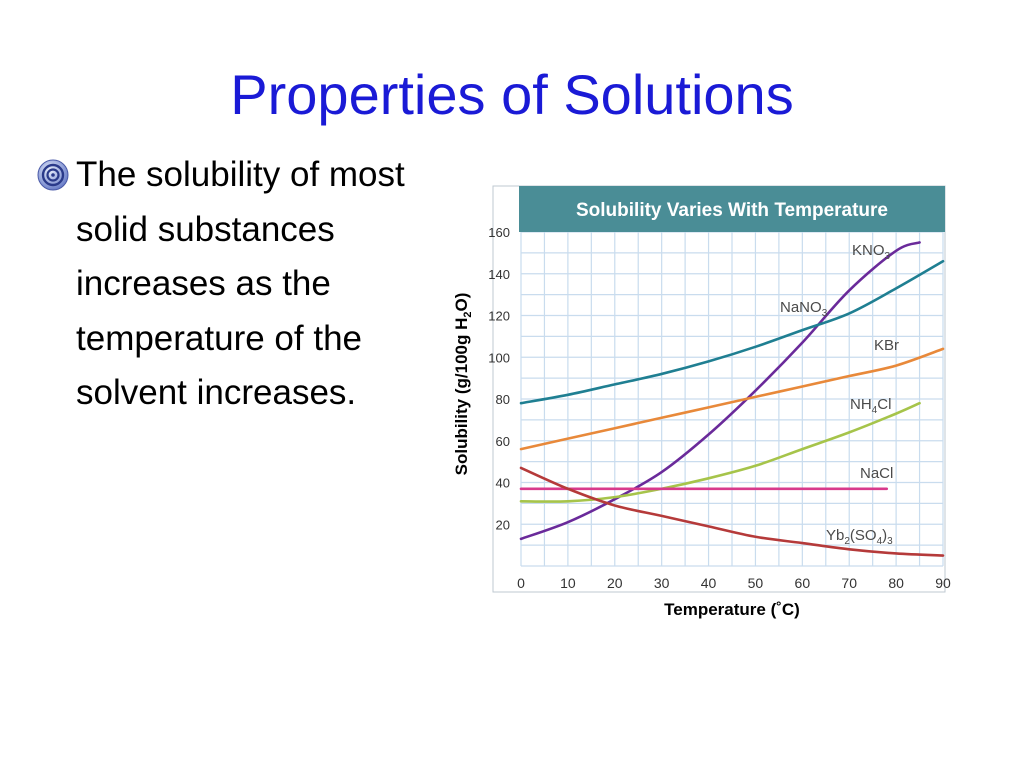  Describe the element at coordinates (732, 609) in the screenshot. I see `x-axis-label: Temperature (˚C)` at that location.